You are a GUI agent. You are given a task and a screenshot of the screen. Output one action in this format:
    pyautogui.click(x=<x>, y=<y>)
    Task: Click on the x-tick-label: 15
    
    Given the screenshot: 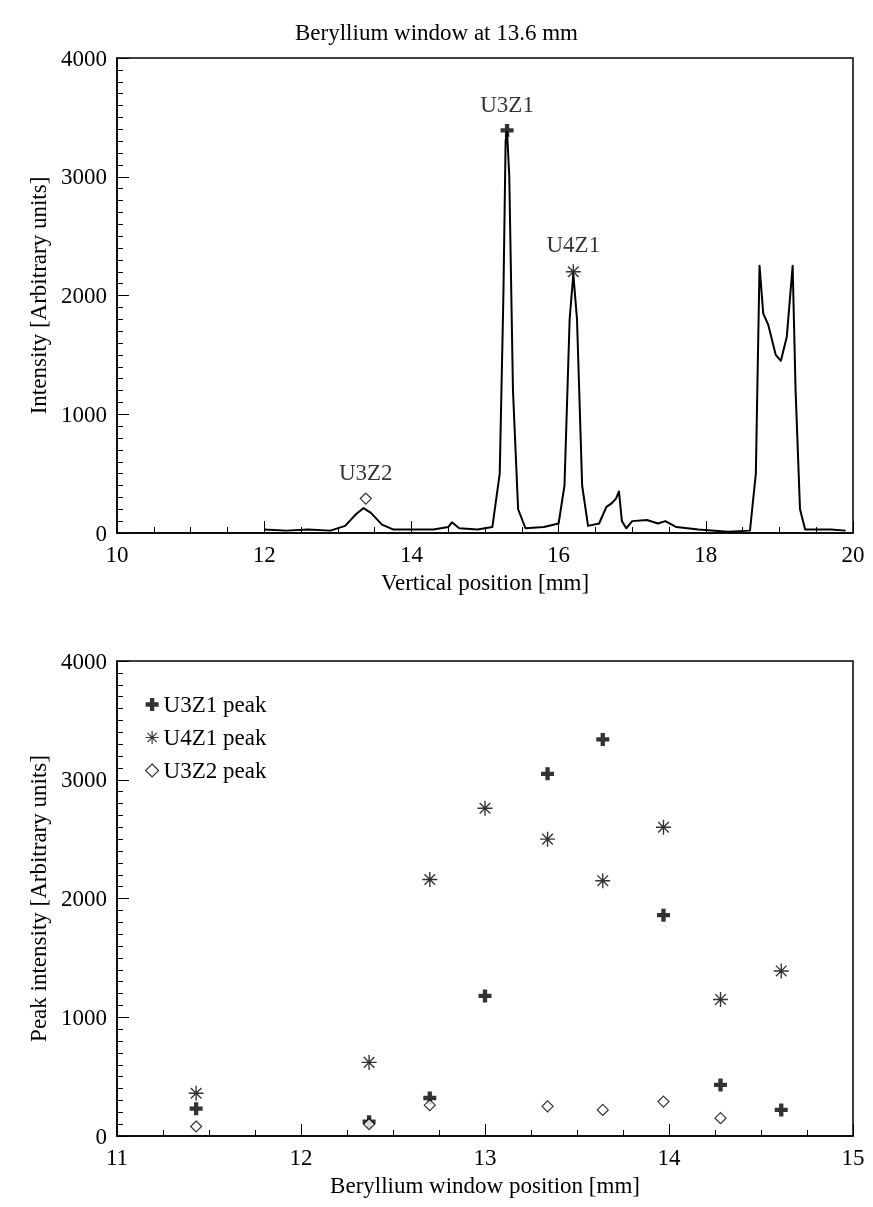 What is the action you would take?
    pyautogui.click(x=853, y=1157)
    